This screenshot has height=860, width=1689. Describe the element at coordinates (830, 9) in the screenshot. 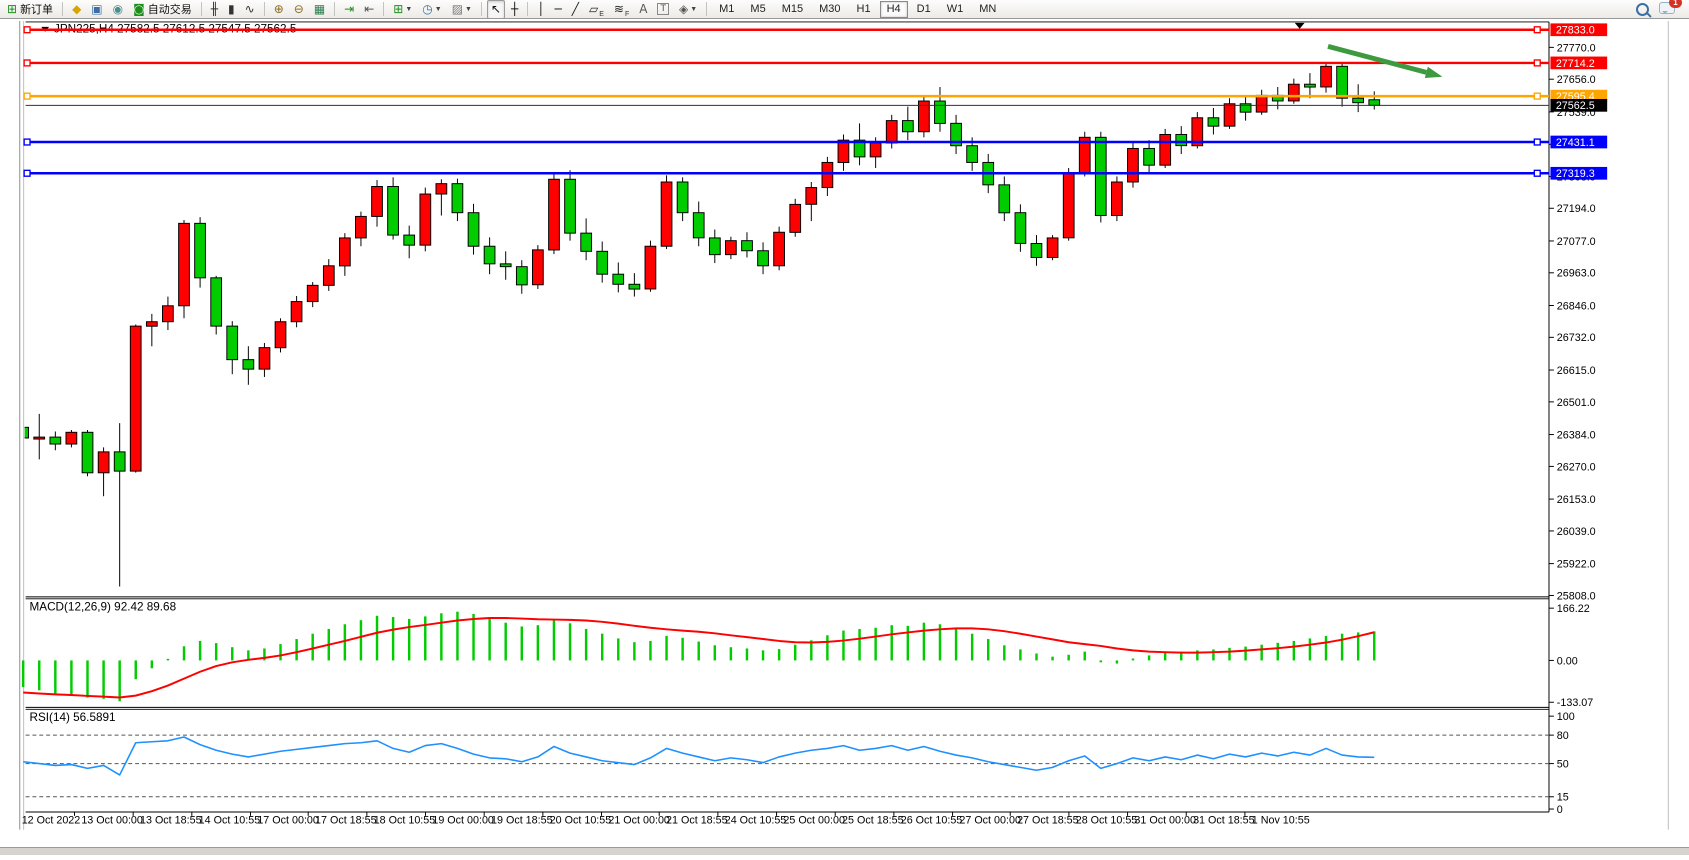

I see `timeframe-button-m30: M30` at that location.